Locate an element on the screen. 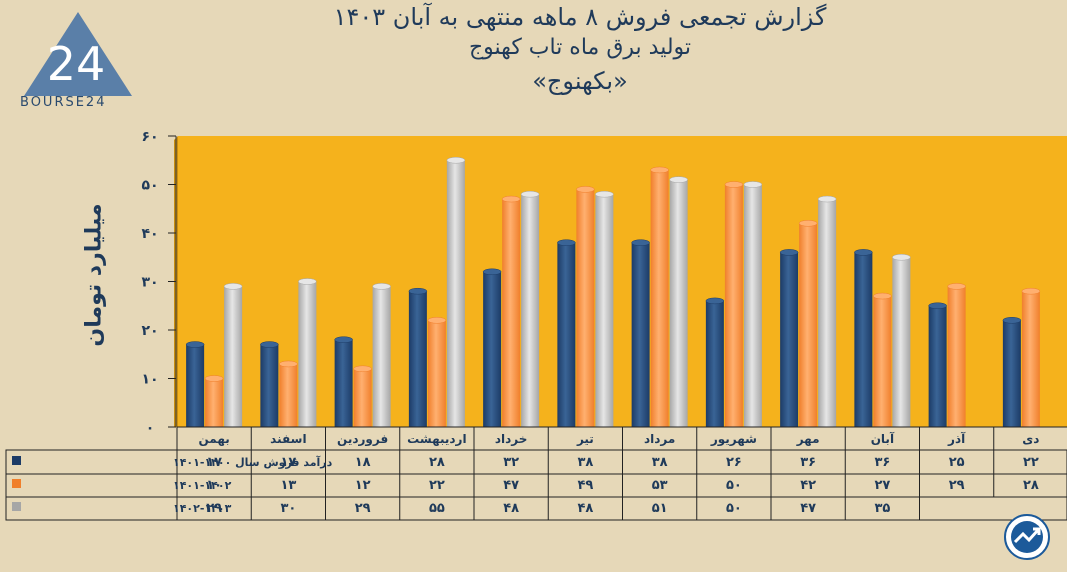 This screenshot has width=1067, height=572. x-tick-label: تیر is located at coordinates (585, 439).